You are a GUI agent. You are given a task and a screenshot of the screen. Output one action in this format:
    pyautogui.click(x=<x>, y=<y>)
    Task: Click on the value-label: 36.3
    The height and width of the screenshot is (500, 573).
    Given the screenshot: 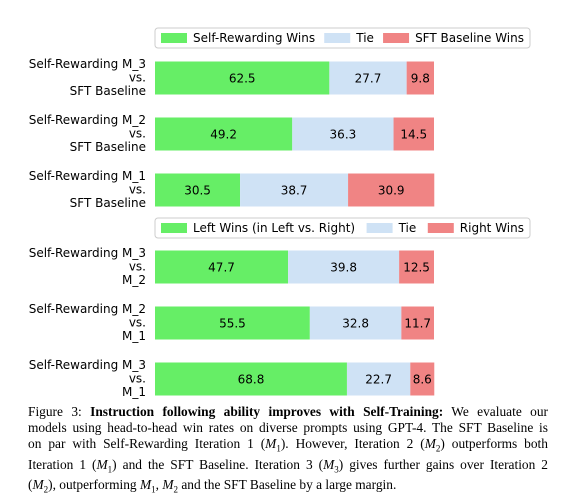 What is the action you would take?
    pyautogui.click(x=343, y=135)
    